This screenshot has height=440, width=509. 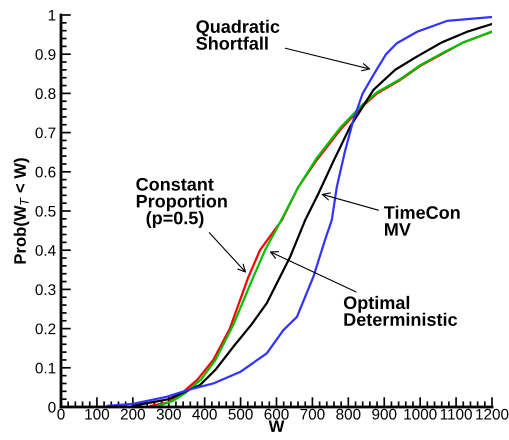 What do you see at coordinates (204, 414) in the screenshot?
I see `x-tick-label: 400` at bounding box center [204, 414].